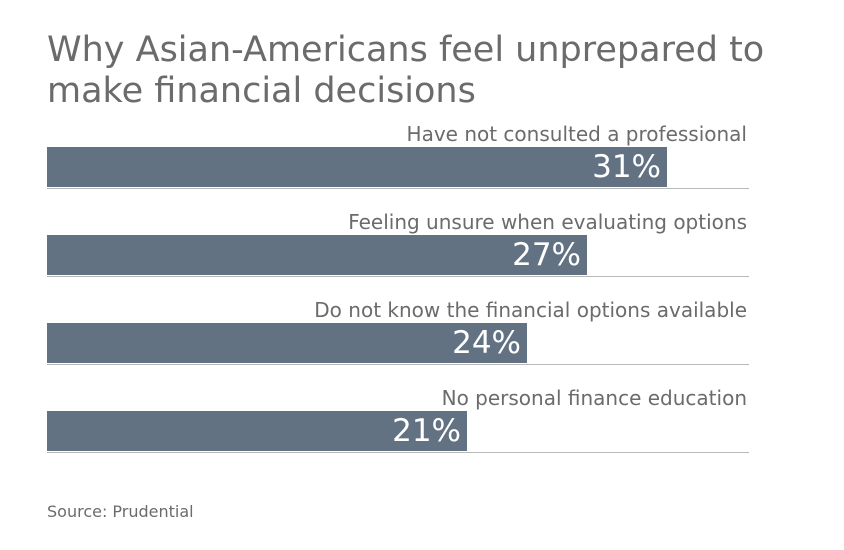 The width and height of the screenshot is (844, 550). I want to click on bar-group: Have not consulted a professional 31%, so click(398, 155).